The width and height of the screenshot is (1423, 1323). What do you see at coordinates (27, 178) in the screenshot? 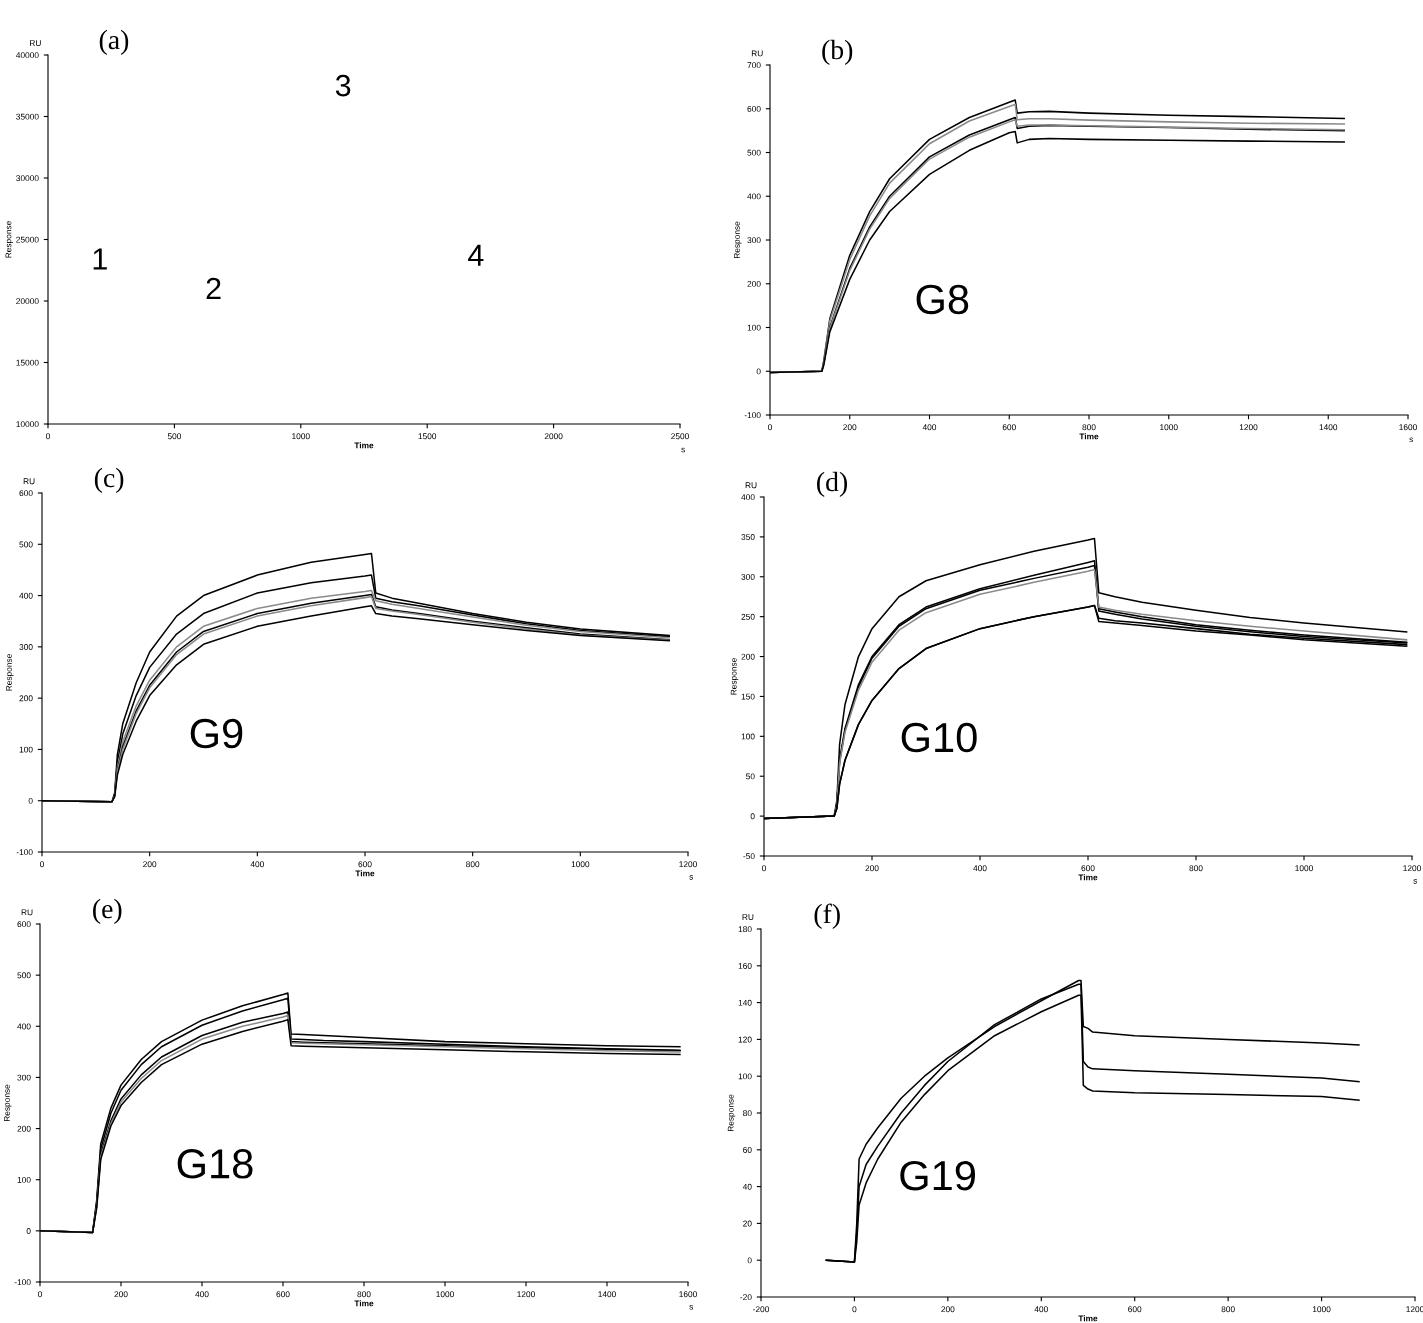
I see `y-tick-label: 30000` at bounding box center [27, 178].